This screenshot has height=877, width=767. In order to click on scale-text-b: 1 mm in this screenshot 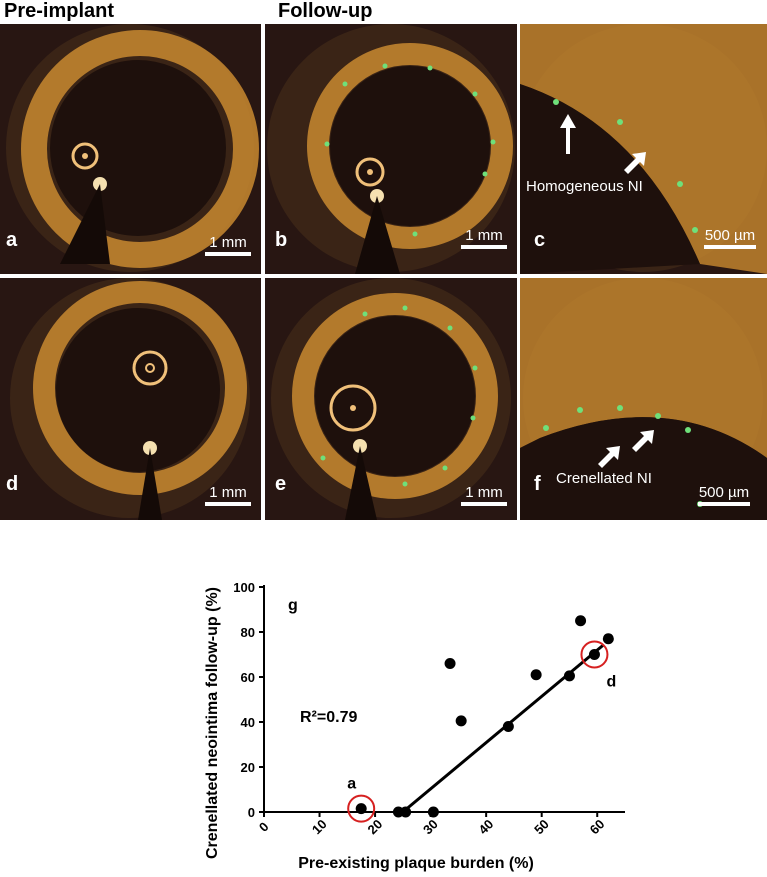, I will do `click(484, 235)`.